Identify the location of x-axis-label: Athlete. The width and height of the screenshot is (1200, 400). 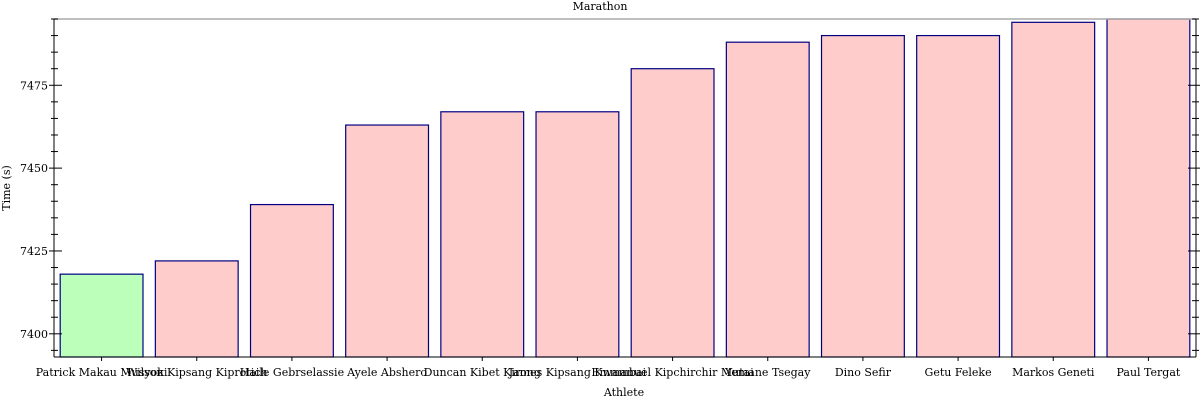
(623, 392).